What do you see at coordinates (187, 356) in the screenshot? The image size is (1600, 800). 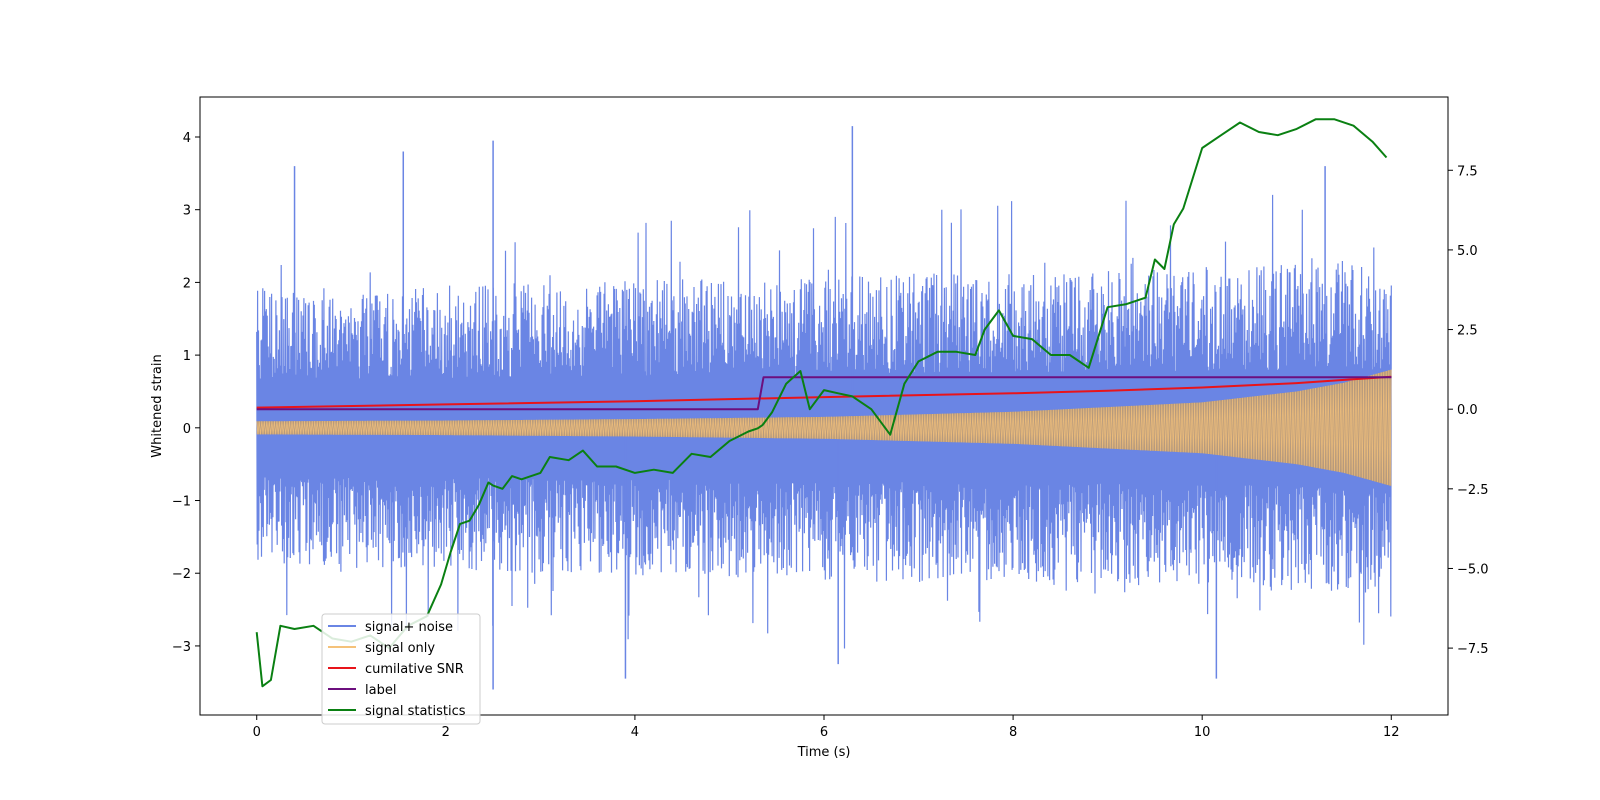 I see `y-left-tick-label: 1` at bounding box center [187, 356].